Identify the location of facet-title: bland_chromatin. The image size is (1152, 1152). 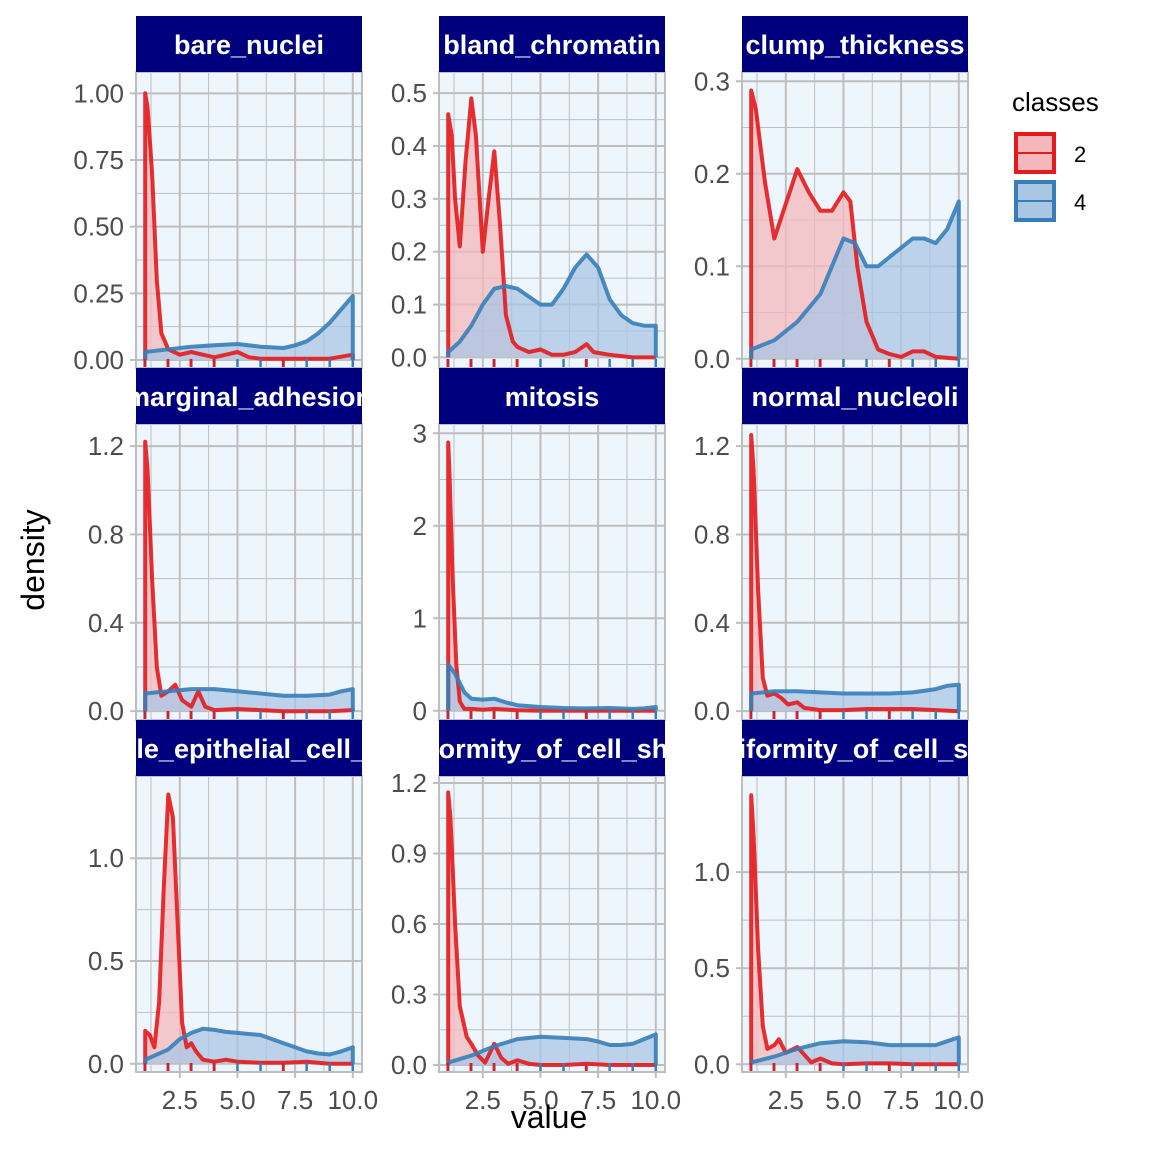
(552, 45).